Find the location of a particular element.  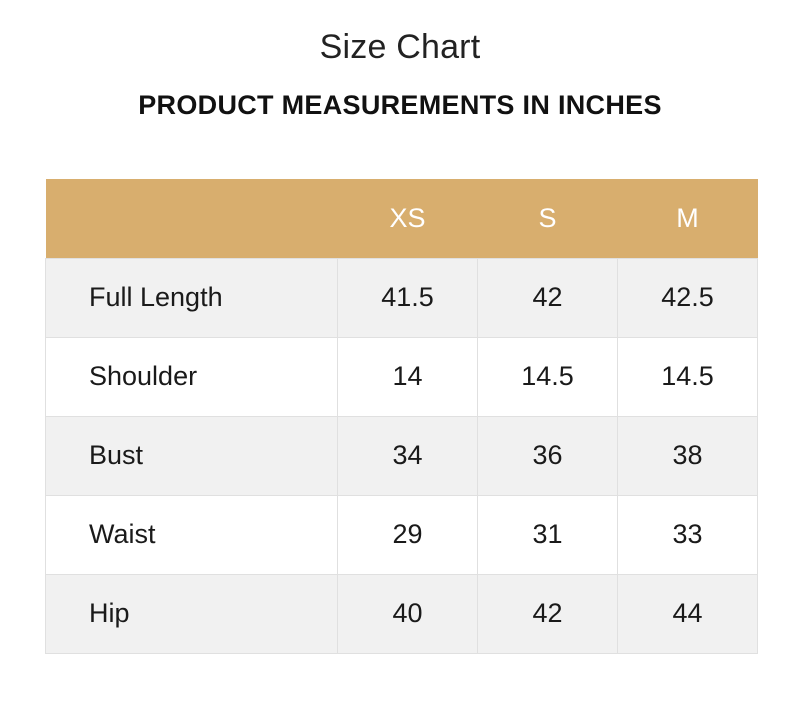

table-cell: 33 is located at coordinates (687, 534).